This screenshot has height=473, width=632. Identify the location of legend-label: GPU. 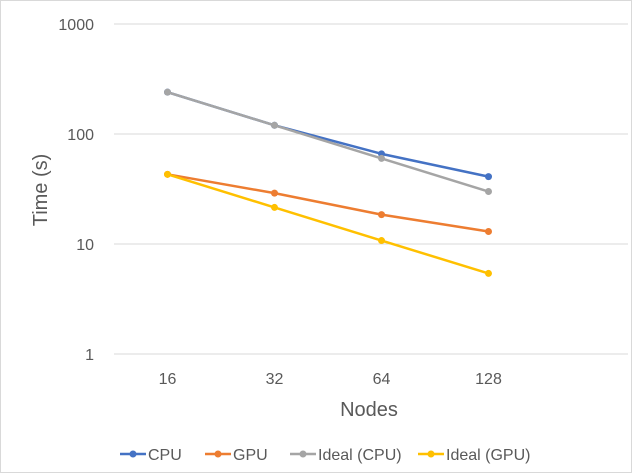
(250, 455).